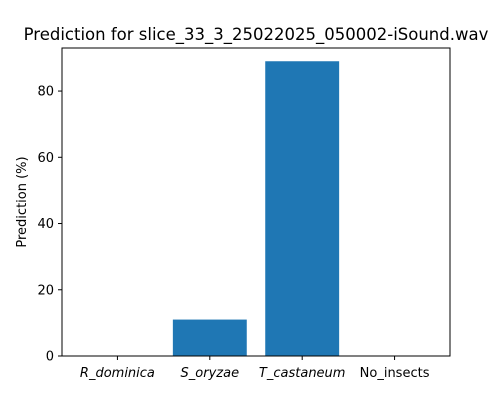 The image size is (500, 400). What do you see at coordinates (302, 208) in the screenshot?
I see `bar-t-castaneum` at bounding box center [302, 208].